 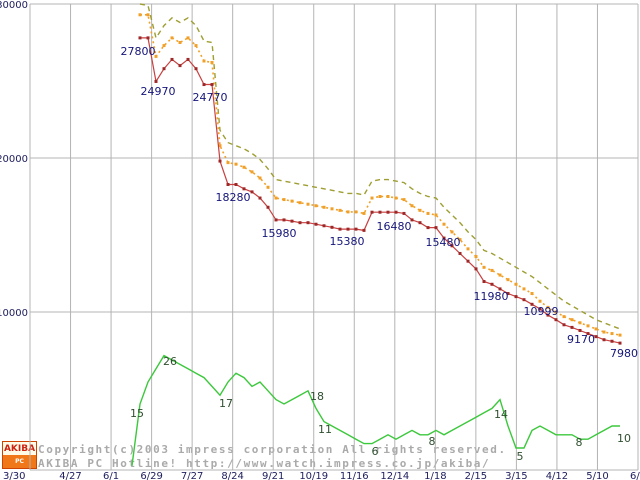 What do you see at coordinates (501, 414) in the screenshot?
I see `shop-count-label: 14` at bounding box center [501, 414].